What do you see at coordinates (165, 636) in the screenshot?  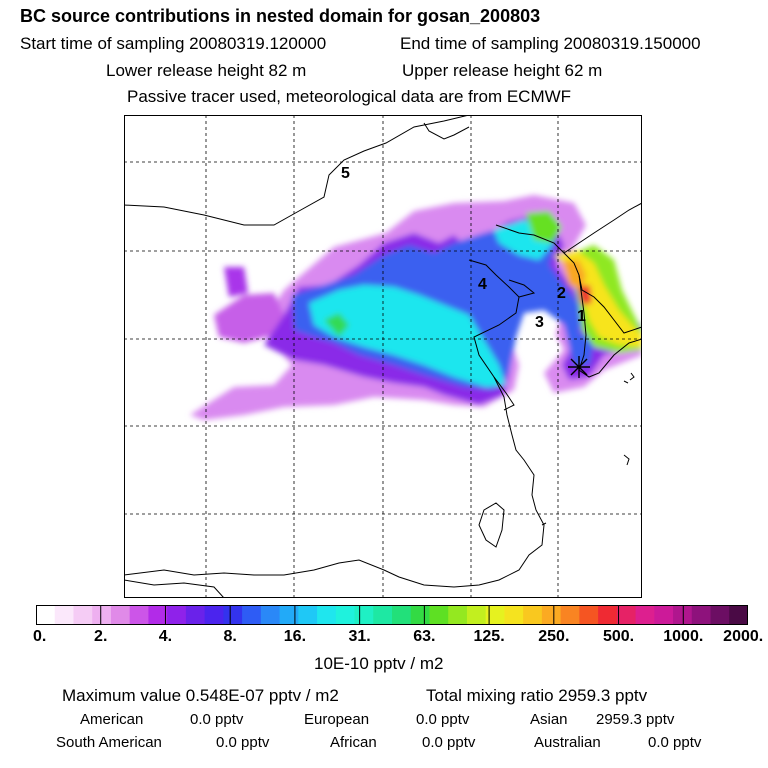 I see `color-scale-label: 4.` at bounding box center [165, 636].